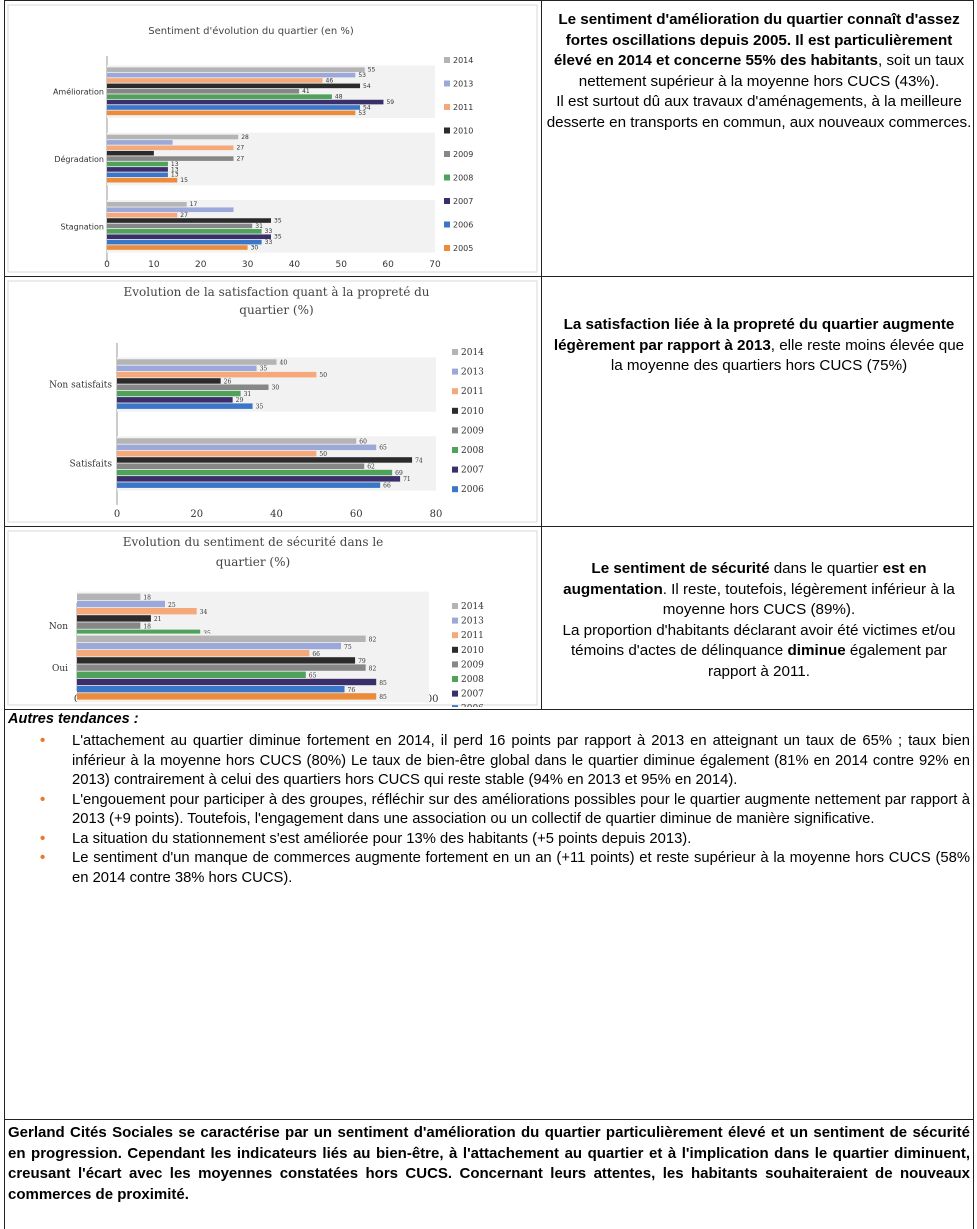 The width and height of the screenshot is (977, 1229). Describe the element at coordinates (455, 410) in the screenshot. I see `legend-swatch-2010` at that location.